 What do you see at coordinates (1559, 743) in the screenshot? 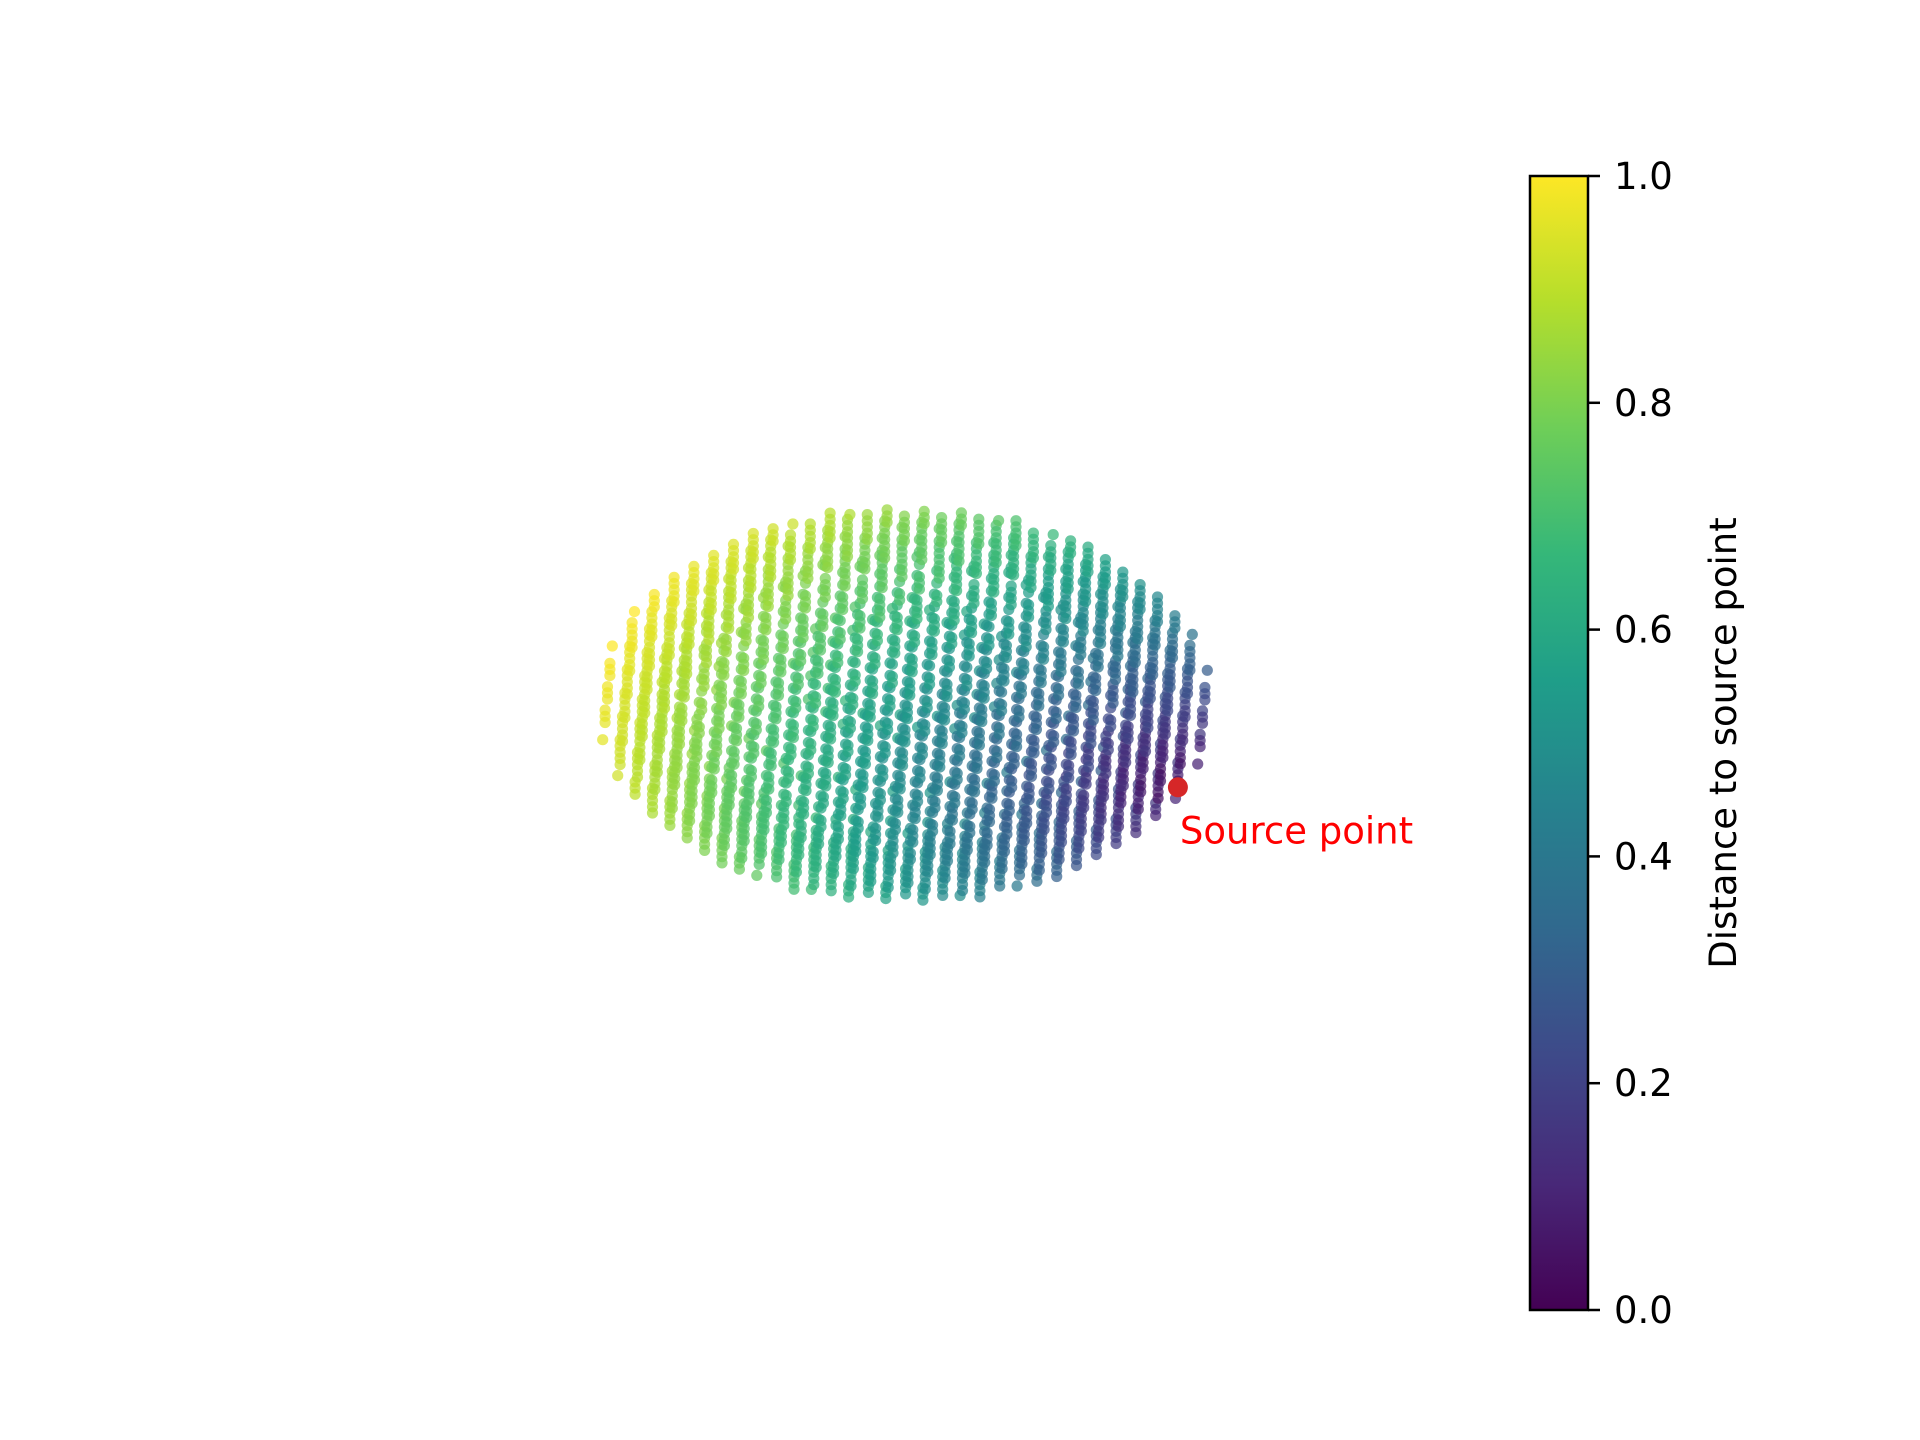
I see `colorbar-frame` at bounding box center [1559, 743].